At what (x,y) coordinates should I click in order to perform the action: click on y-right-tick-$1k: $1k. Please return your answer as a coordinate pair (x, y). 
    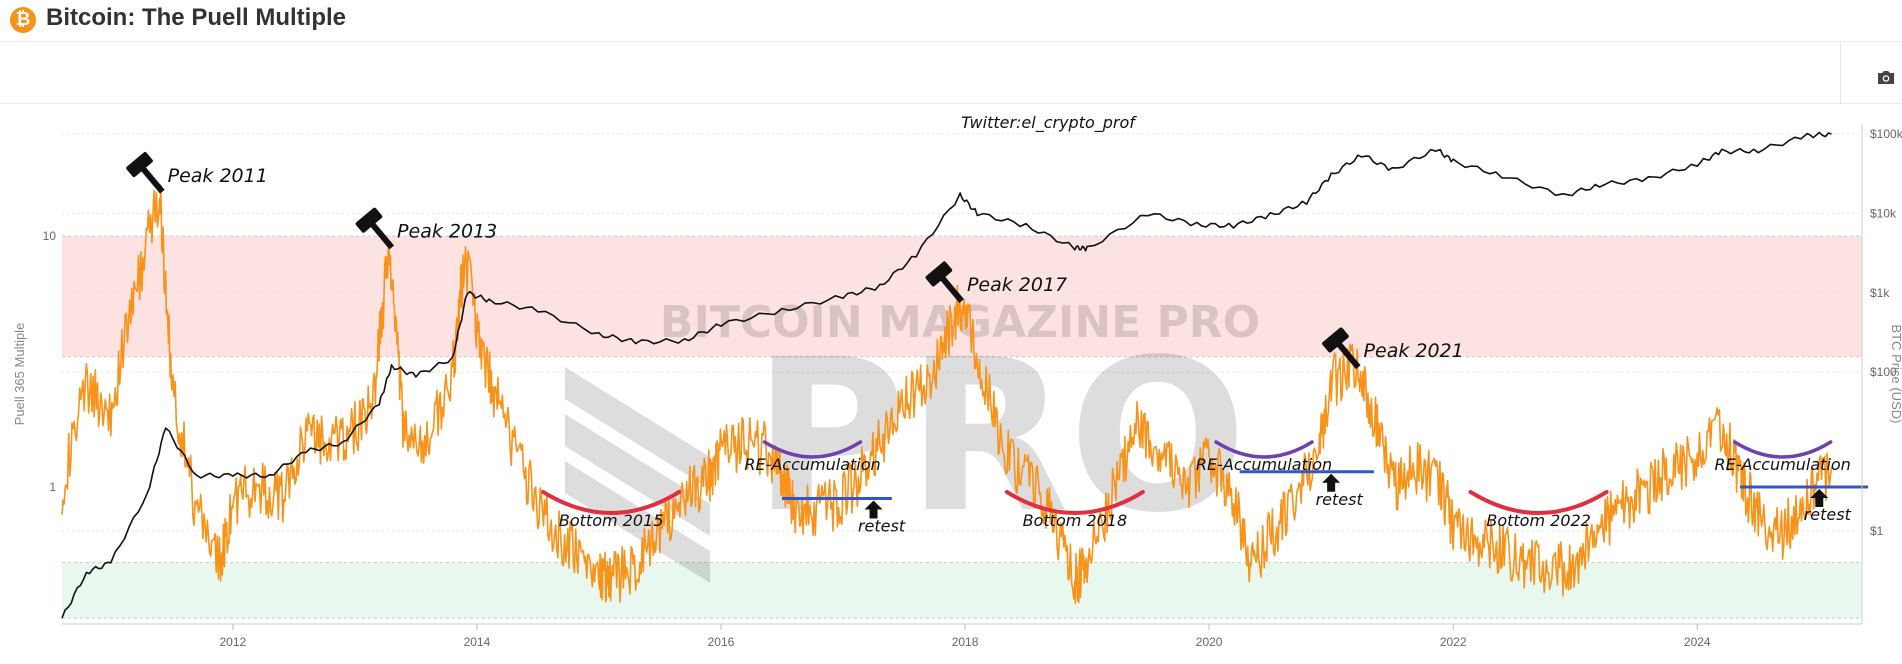
    Looking at the image, I should click on (1880, 293).